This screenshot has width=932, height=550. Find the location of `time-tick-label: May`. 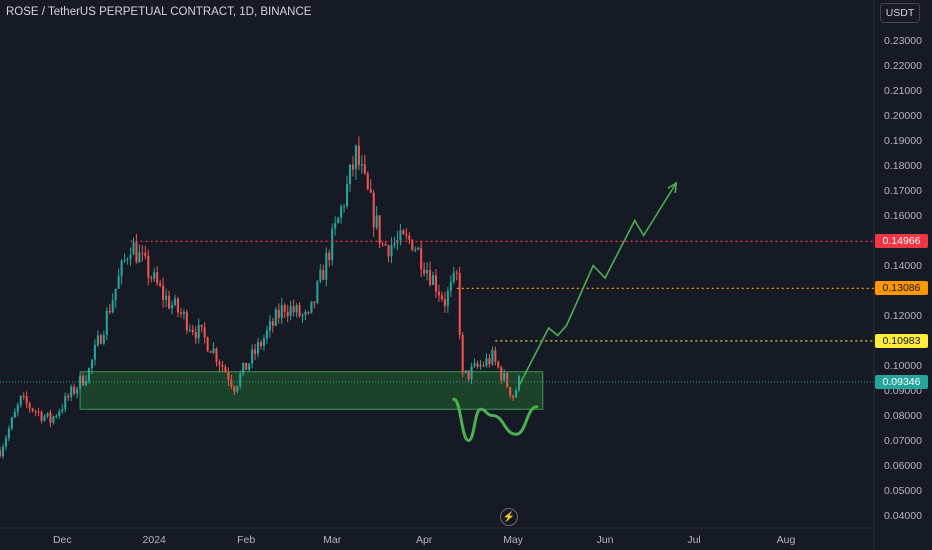

time-tick-label: May is located at coordinates (513, 540).